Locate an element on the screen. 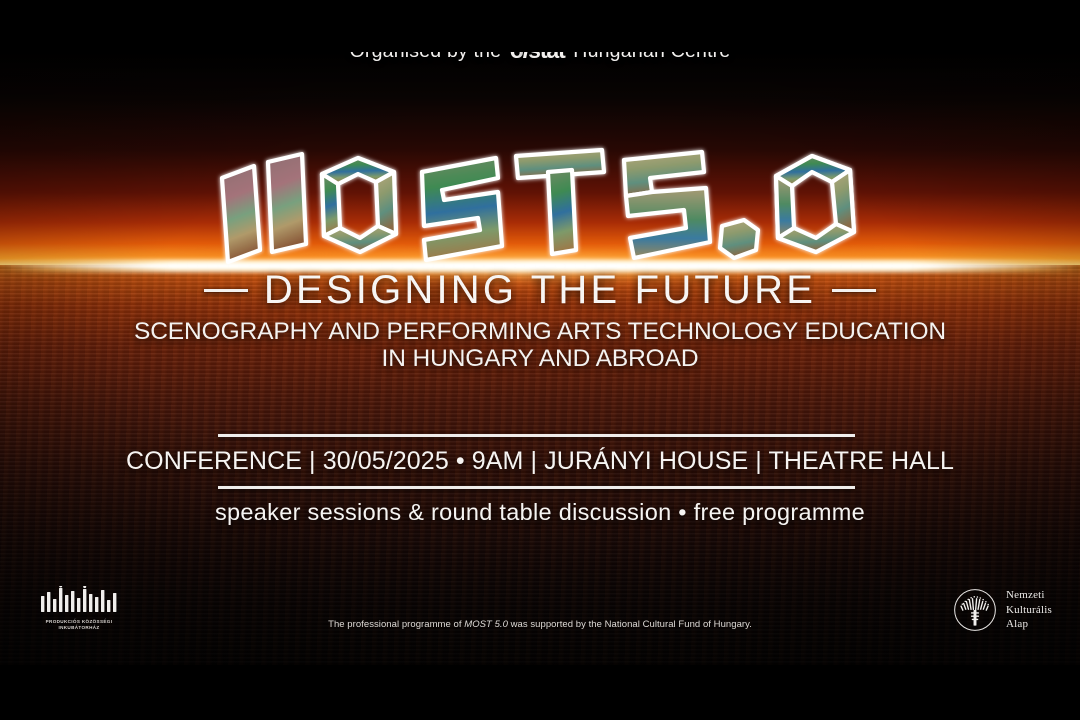  tagline-text: DESIGNING THE FUTURE is located at coordinates (540, 290).